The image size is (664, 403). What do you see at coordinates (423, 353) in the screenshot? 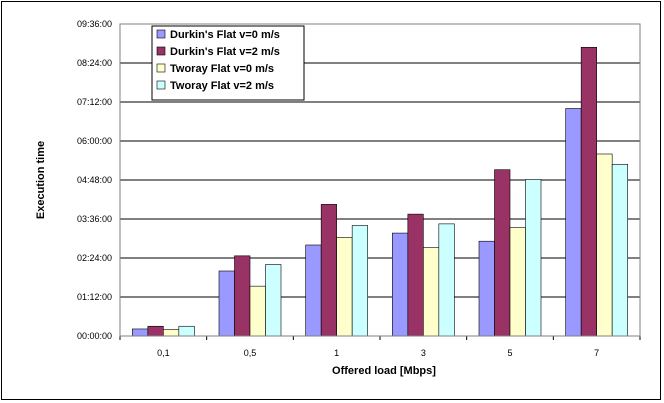
I see `x-tick-label: 3` at bounding box center [423, 353].